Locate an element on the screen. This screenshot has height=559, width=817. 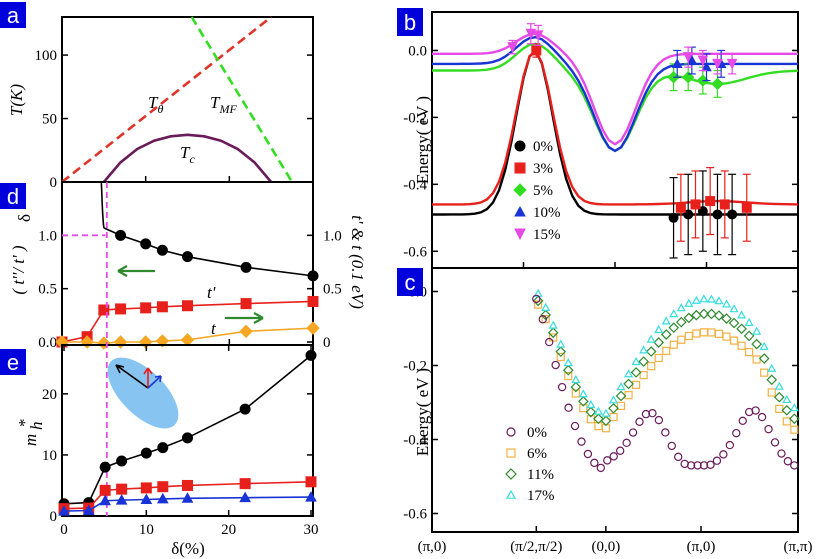
panel-e-tag: e is located at coordinates (13, 362).